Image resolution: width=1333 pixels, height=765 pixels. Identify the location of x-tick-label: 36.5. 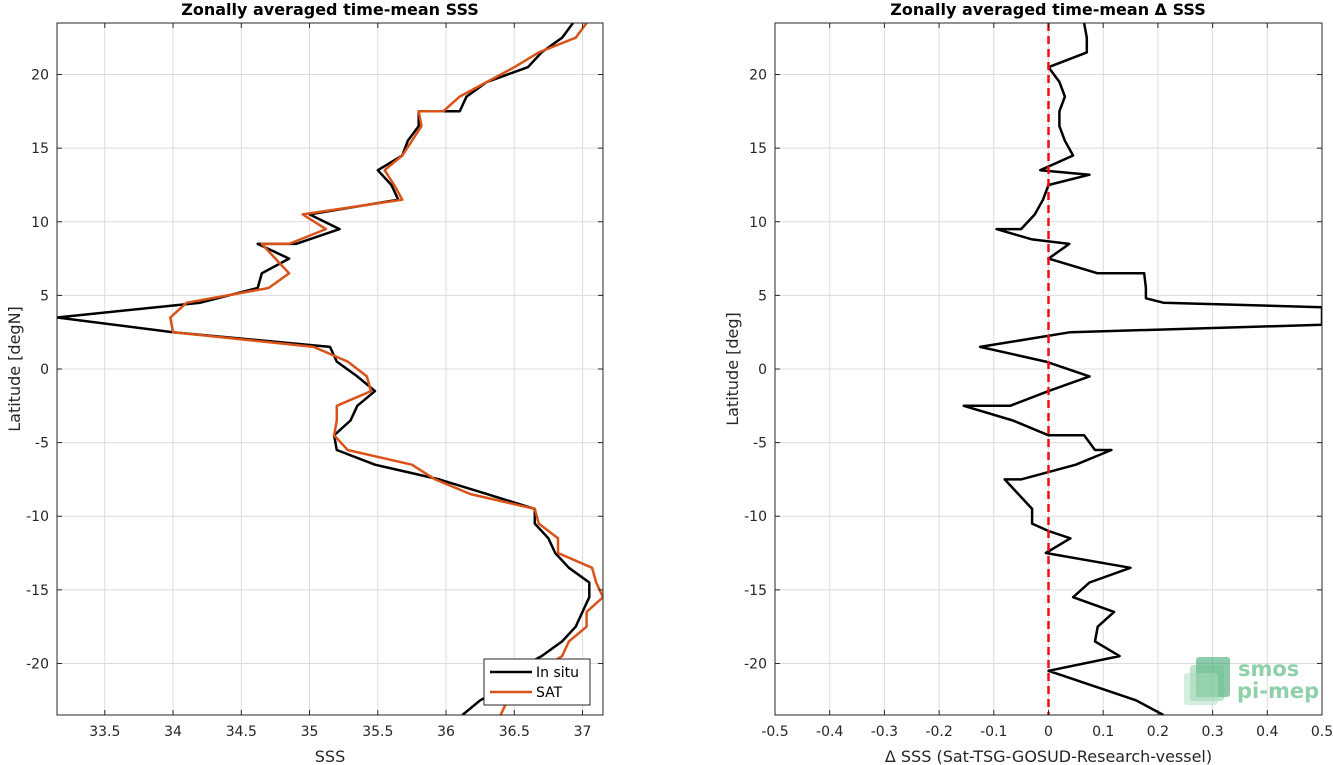
(514, 732).